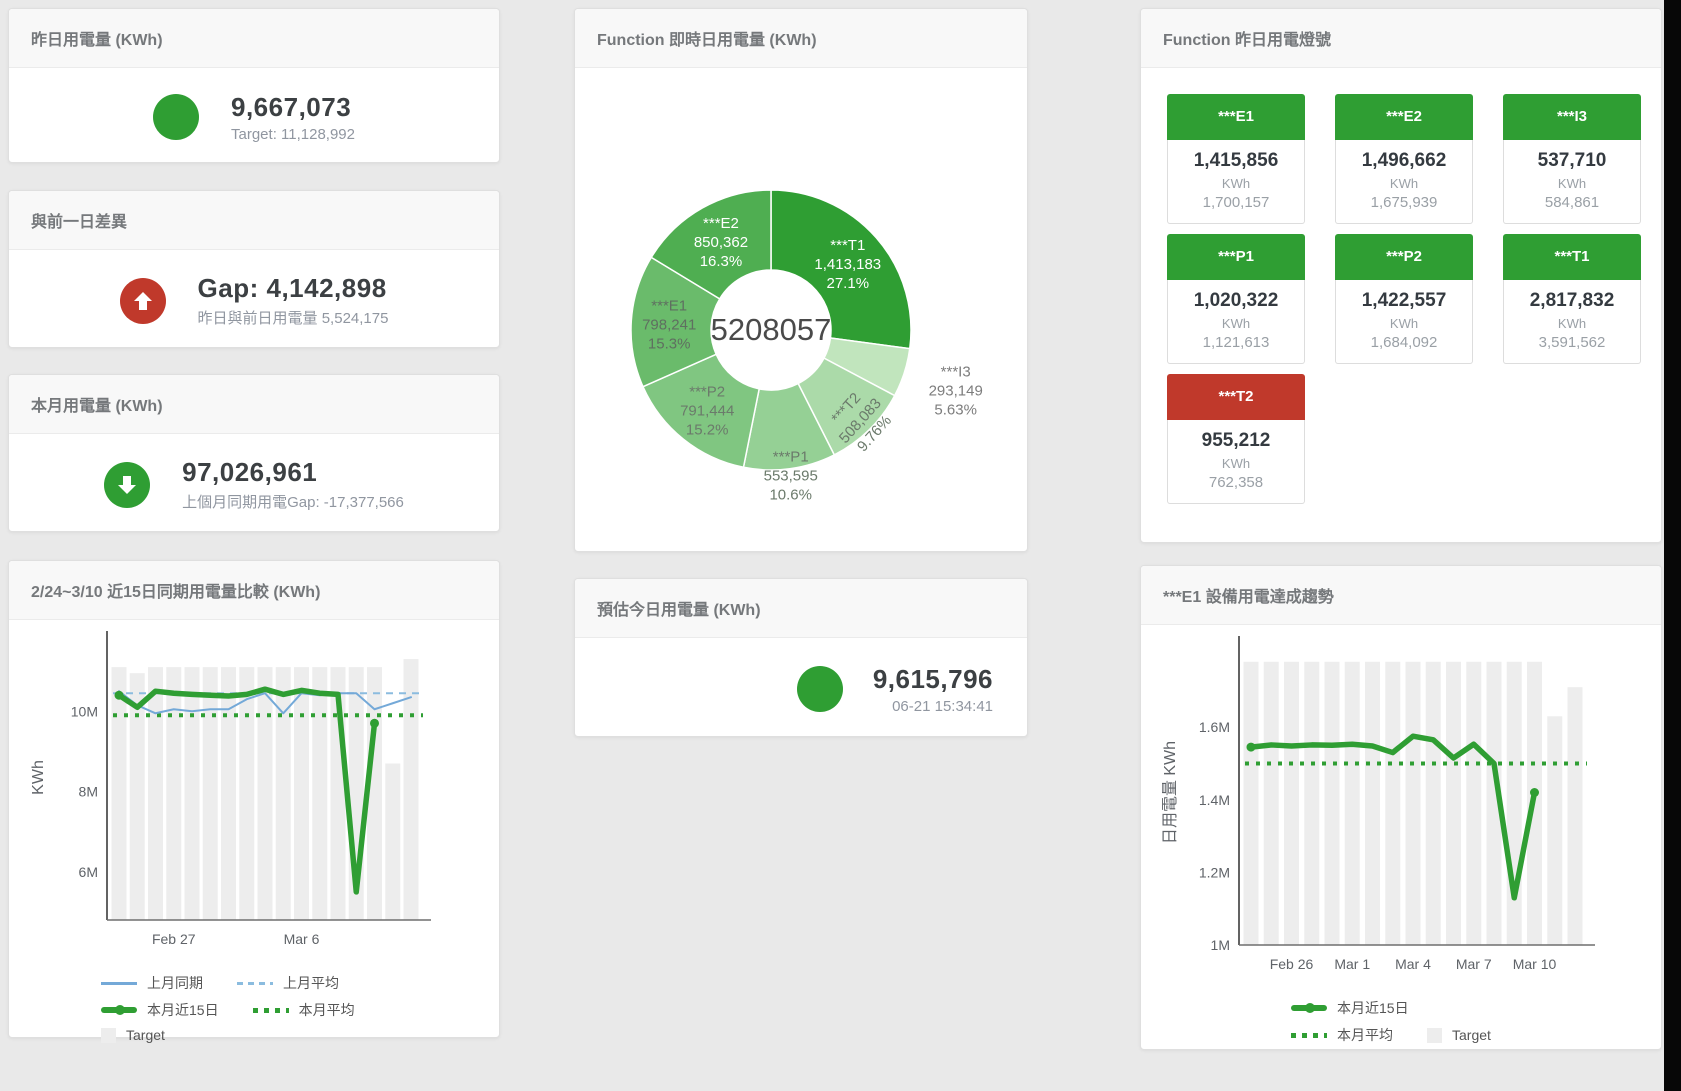 The height and width of the screenshot is (1091, 1681). What do you see at coordinates (1236, 299) in the screenshot?
I see `lamp-tile-P1: ***P1 1,020,322 KWh 1,121,613` at bounding box center [1236, 299].